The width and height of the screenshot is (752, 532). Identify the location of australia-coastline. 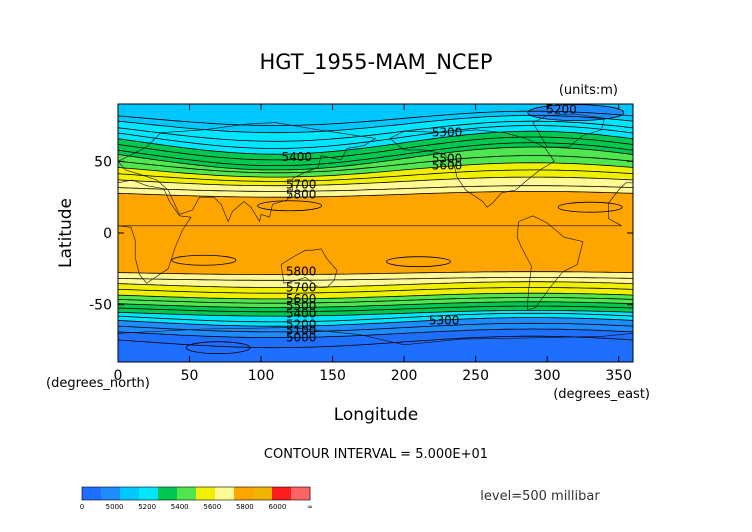
(309, 268).